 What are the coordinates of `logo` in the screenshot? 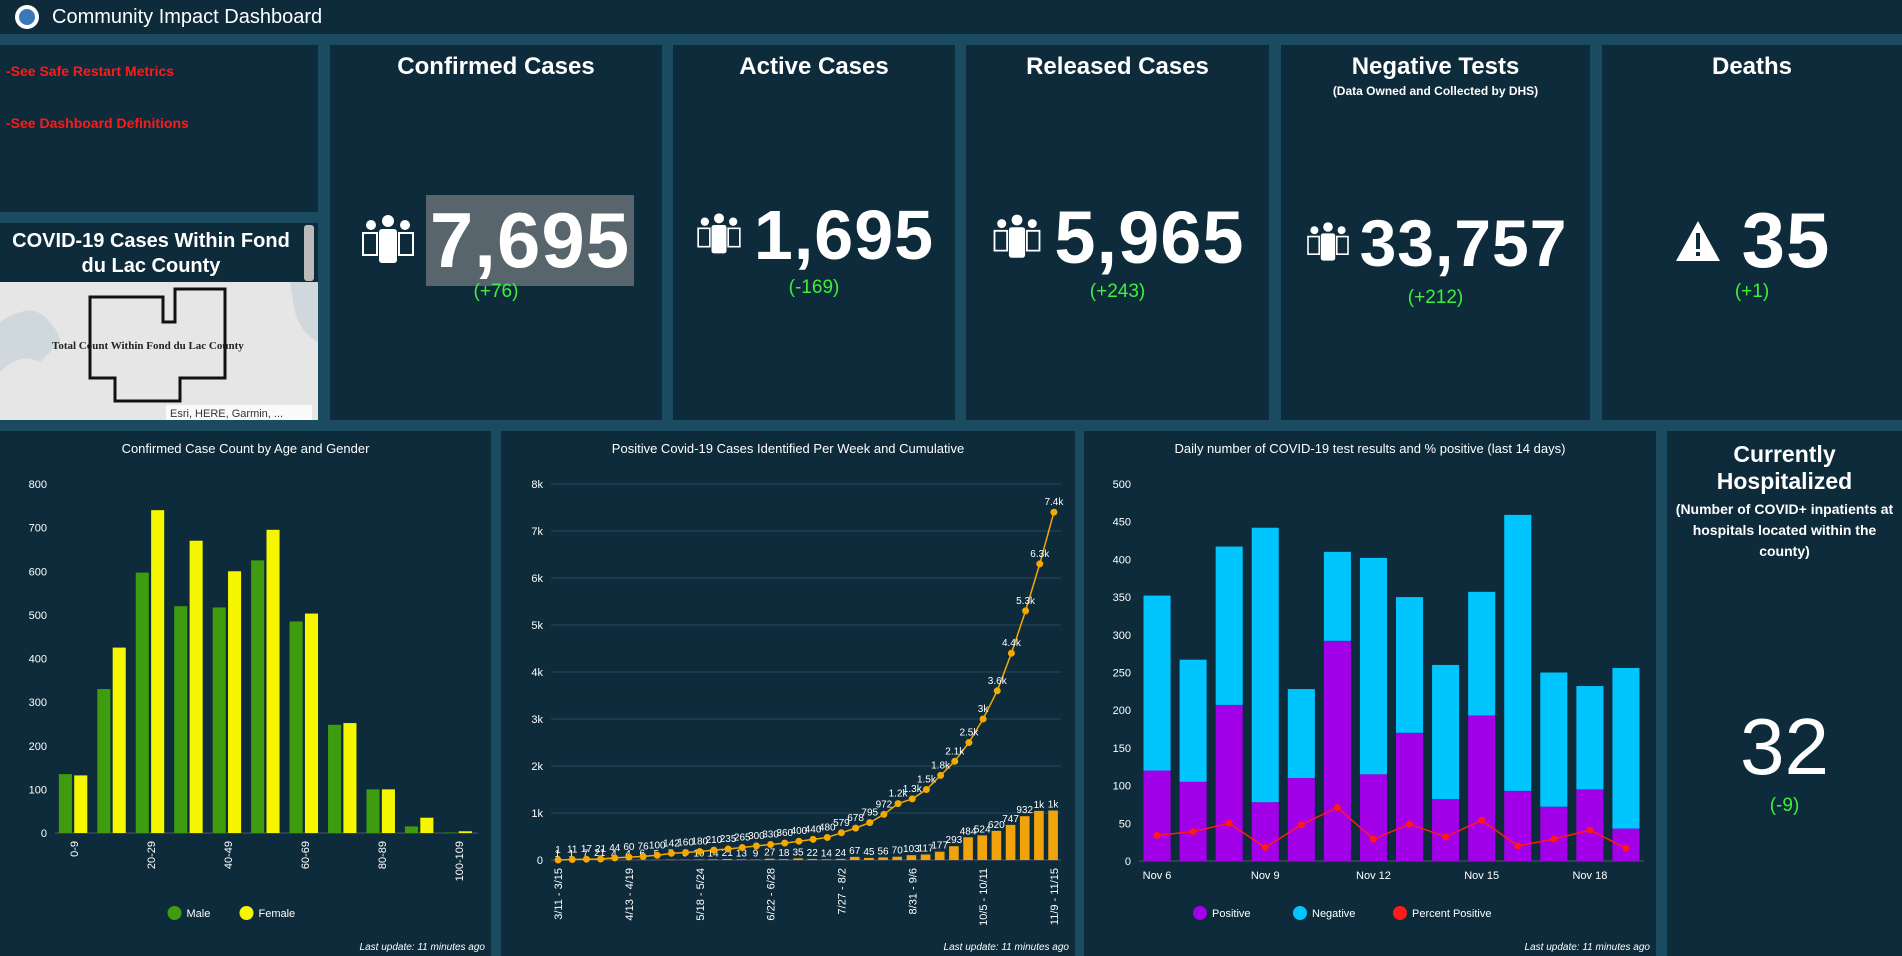 It's located at (27, 17).